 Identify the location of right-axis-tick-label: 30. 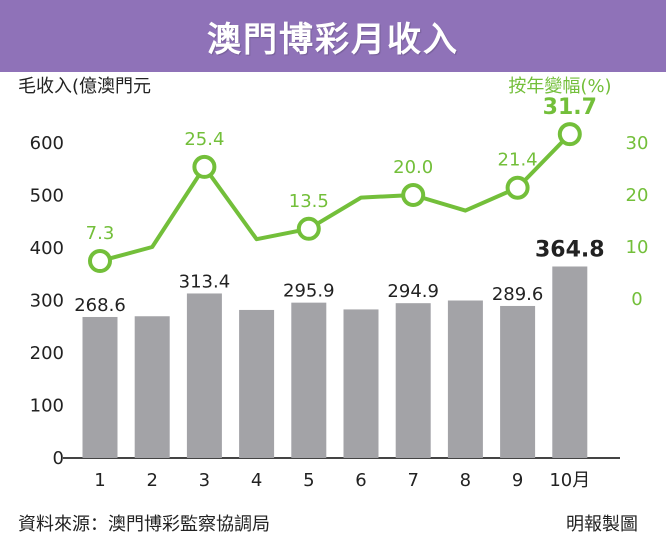
(637, 143).